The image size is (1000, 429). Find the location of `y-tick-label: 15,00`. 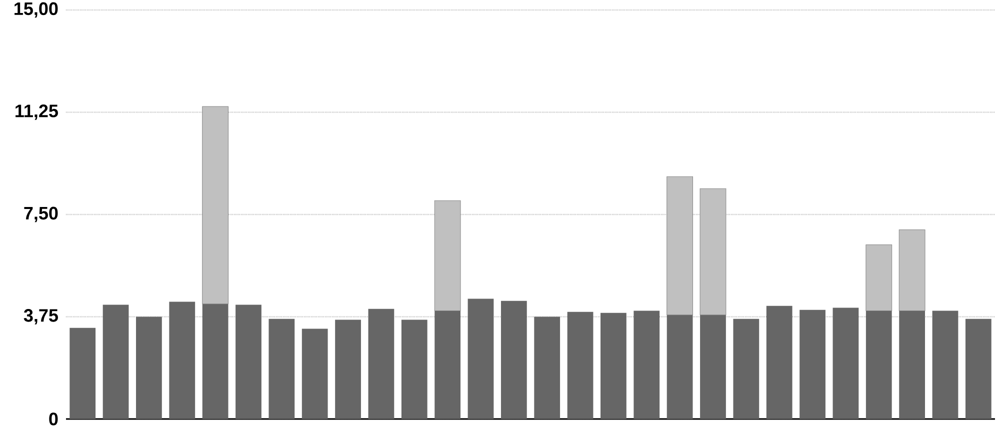

y-tick-label: 15,00 is located at coordinates (36, 10).